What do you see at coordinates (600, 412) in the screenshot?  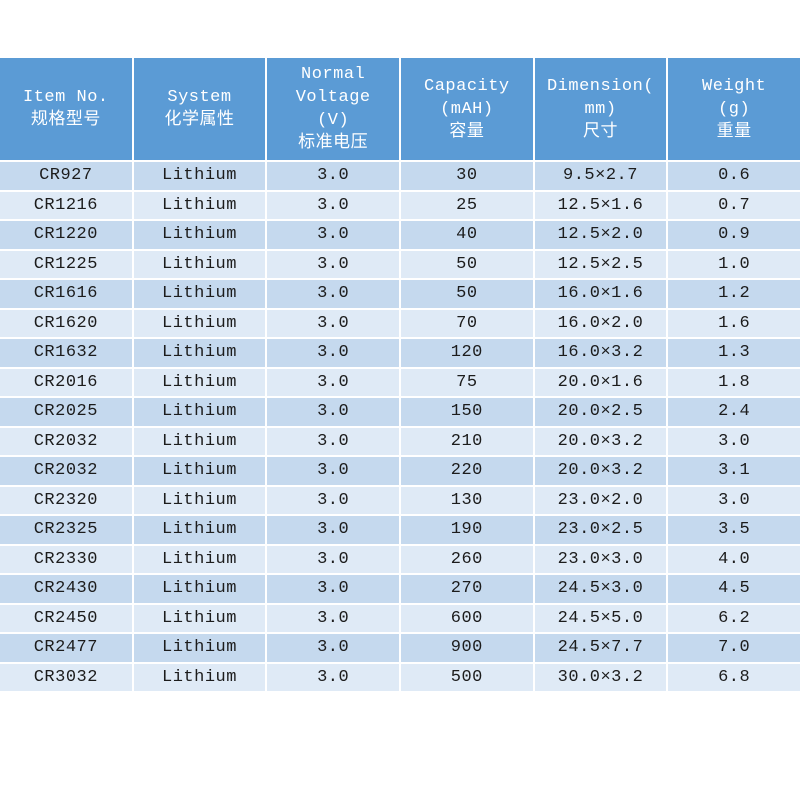 I see `cell-dimension: 20.0×2.5` at bounding box center [600, 412].